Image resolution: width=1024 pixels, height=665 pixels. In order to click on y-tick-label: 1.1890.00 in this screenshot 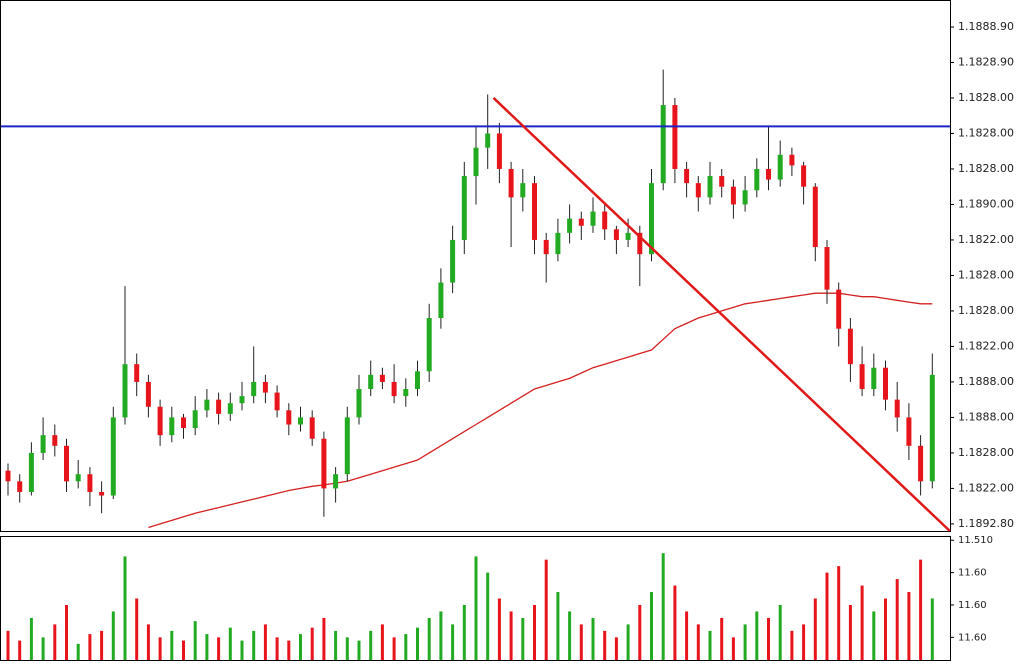, I will do `click(986, 203)`.